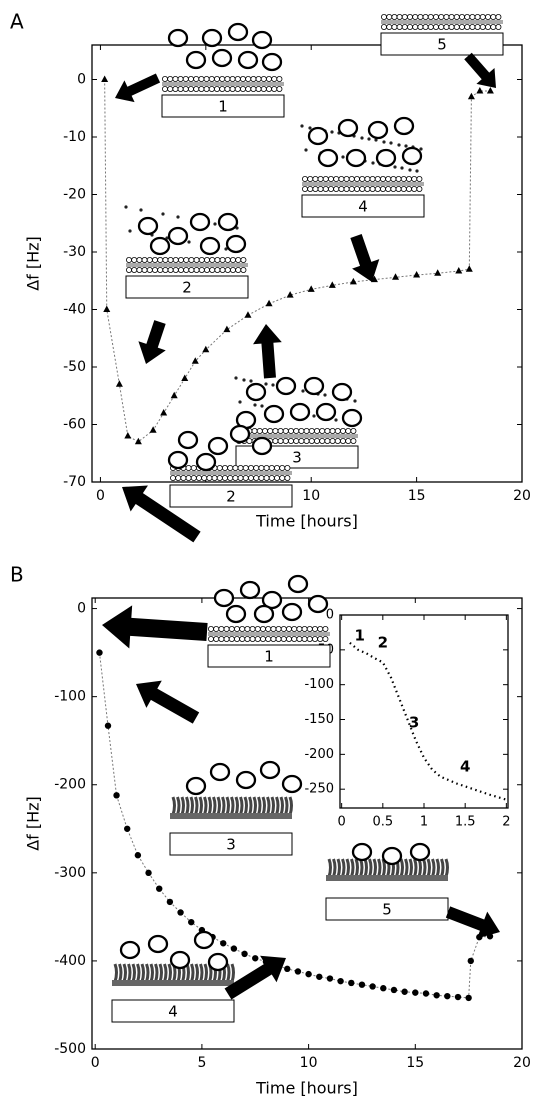 The image size is (537, 1102). What do you see at coordinates (319, 754) in the screenshot?
I see `y-tick-label: -200` at bounding box center [319, 754].